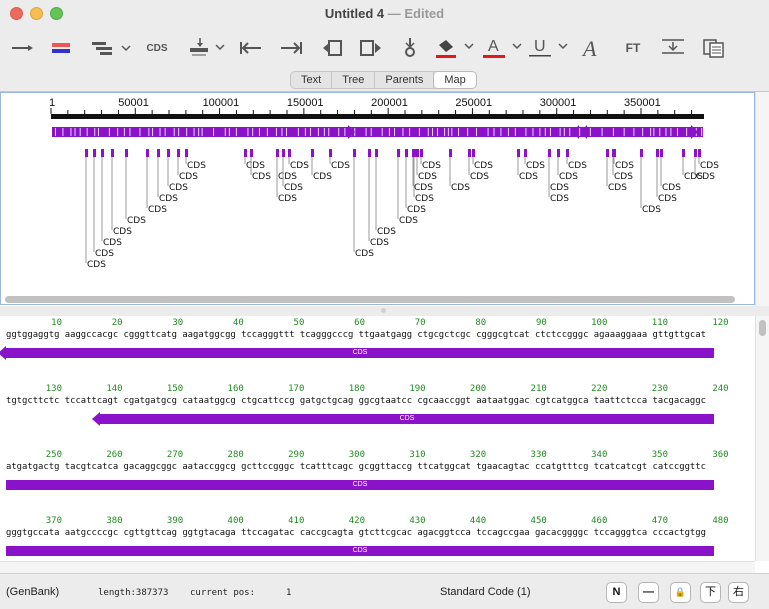 The width and height of the screenshot is (769, 609). What do you see at coordinates (762, 438) in the screenshot?
I see `sequence-vertical-scrollbar` at bounding box center [762, 438].